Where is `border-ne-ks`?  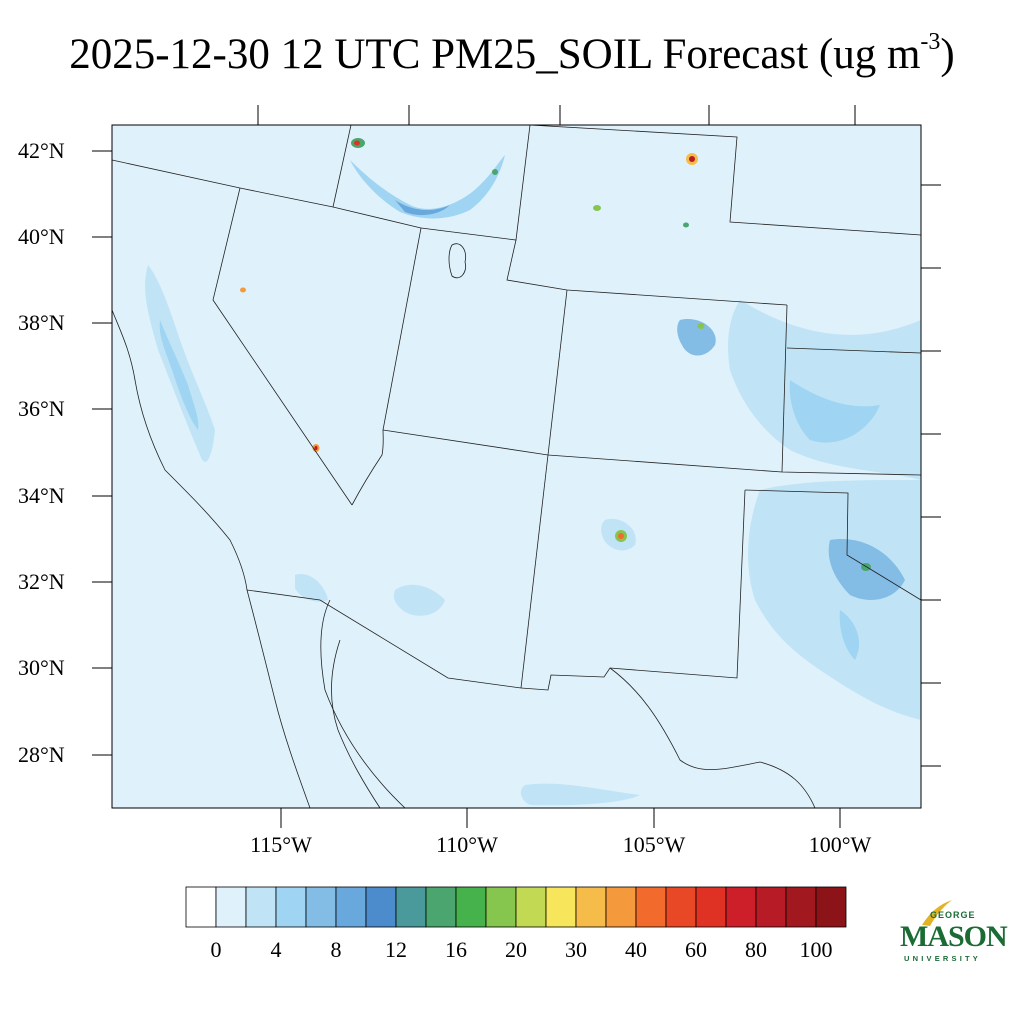 border-ne-ks is located at coordinates (854, 350).